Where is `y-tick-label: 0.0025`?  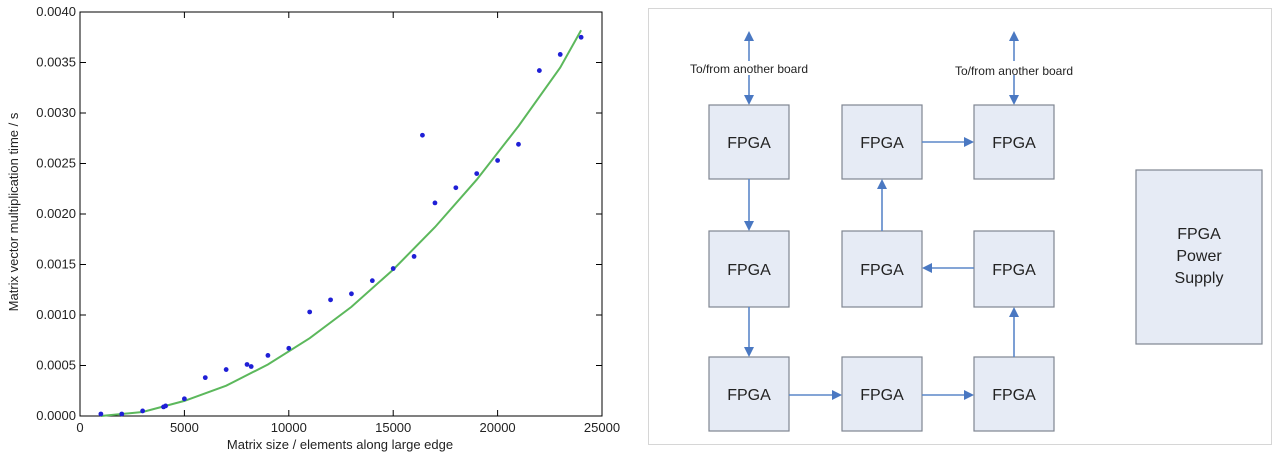 y-tick-label: 0.0025 is located at coordinates (56, 163).